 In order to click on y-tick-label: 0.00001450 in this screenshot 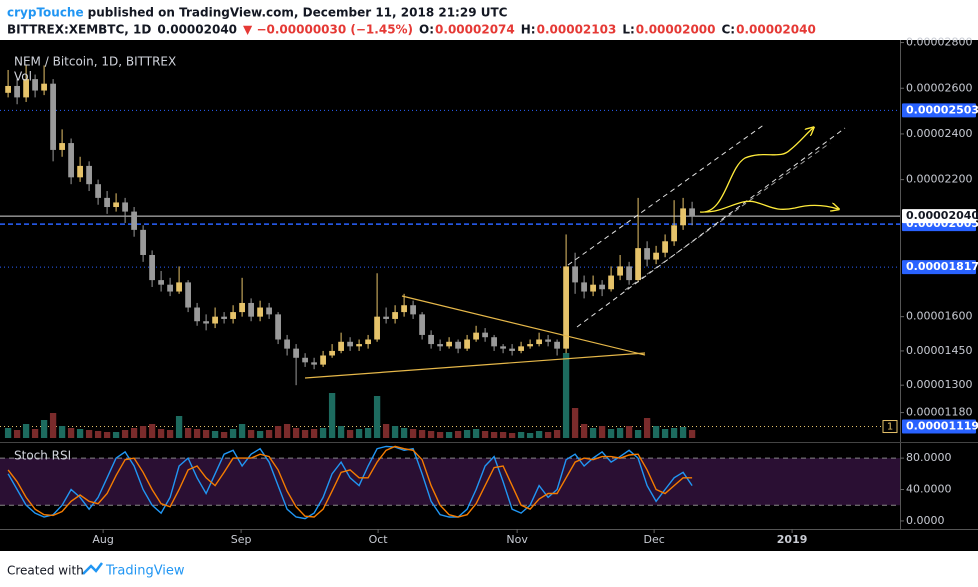, I will do `click(939, 350)`.